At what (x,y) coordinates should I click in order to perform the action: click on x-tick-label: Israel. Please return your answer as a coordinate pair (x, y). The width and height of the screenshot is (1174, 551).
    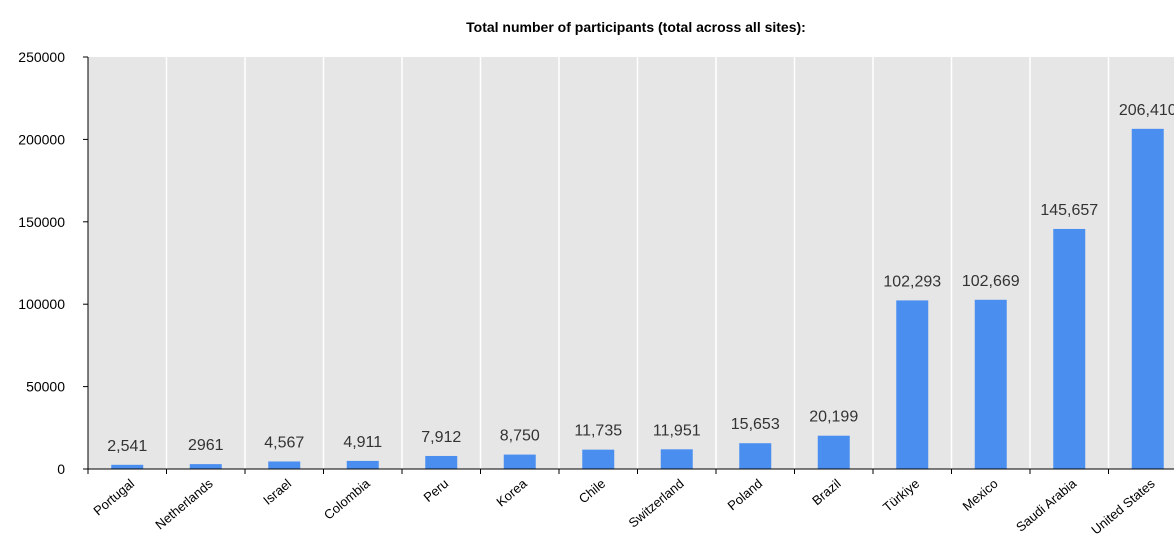
    Looking at the image, I should click on (277, 492).